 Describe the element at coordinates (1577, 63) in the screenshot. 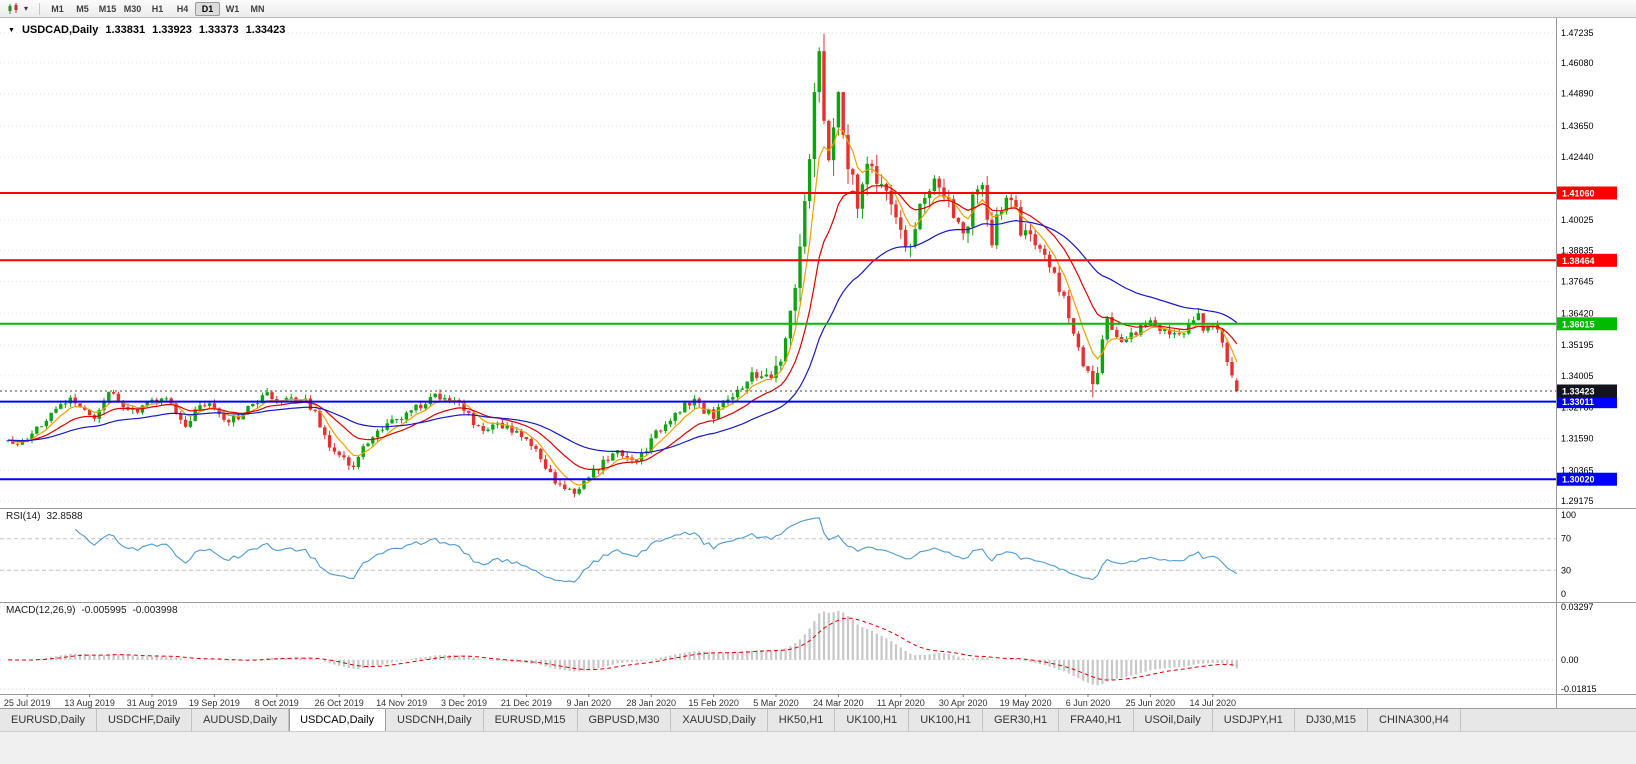

I see `price-axis-label: 1.46080` at that location.